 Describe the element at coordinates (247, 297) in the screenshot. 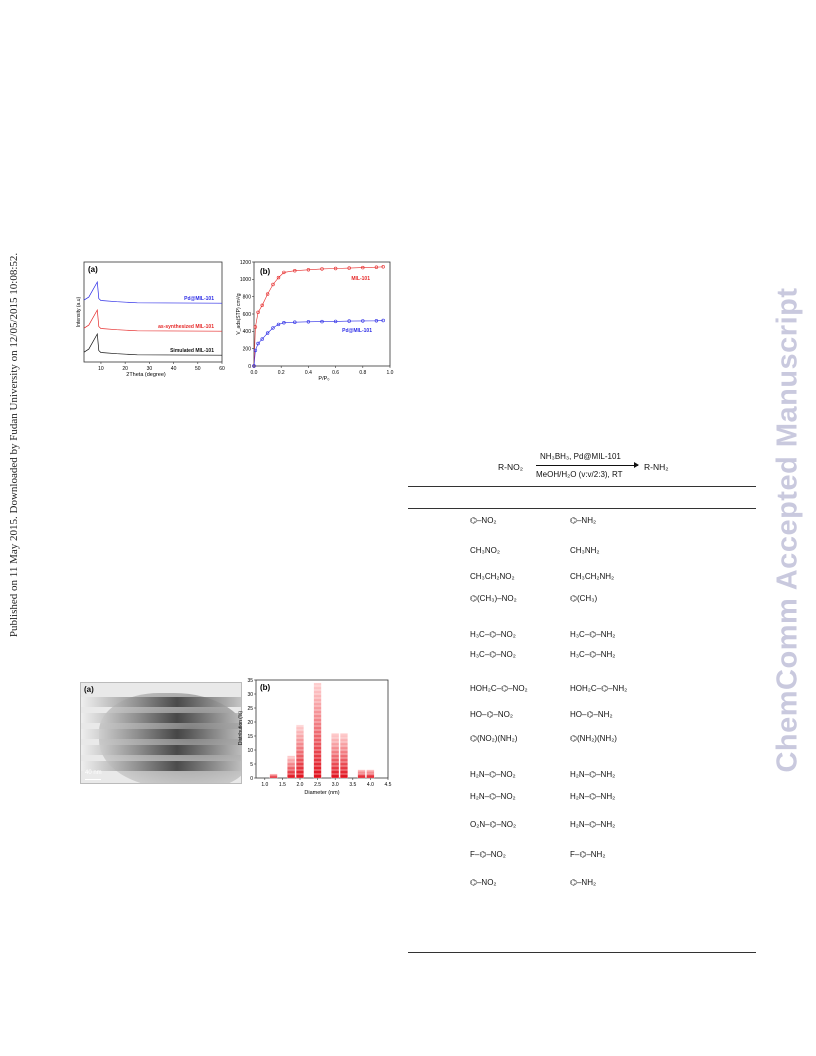

I see `iso-ytick-label: 800` at that location.